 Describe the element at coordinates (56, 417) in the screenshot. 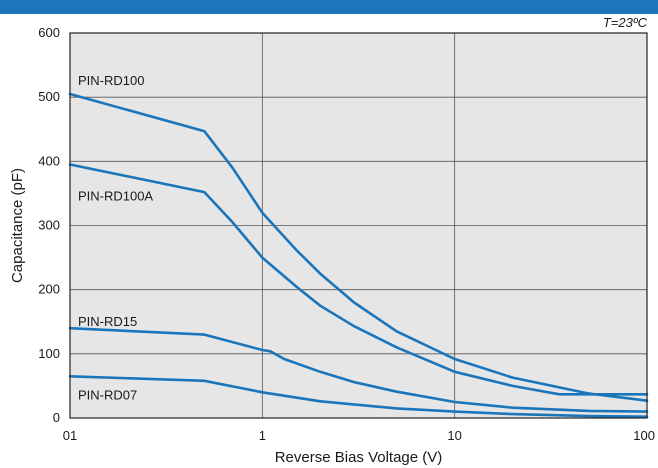

I see `y-tick-label: 0` at that location.